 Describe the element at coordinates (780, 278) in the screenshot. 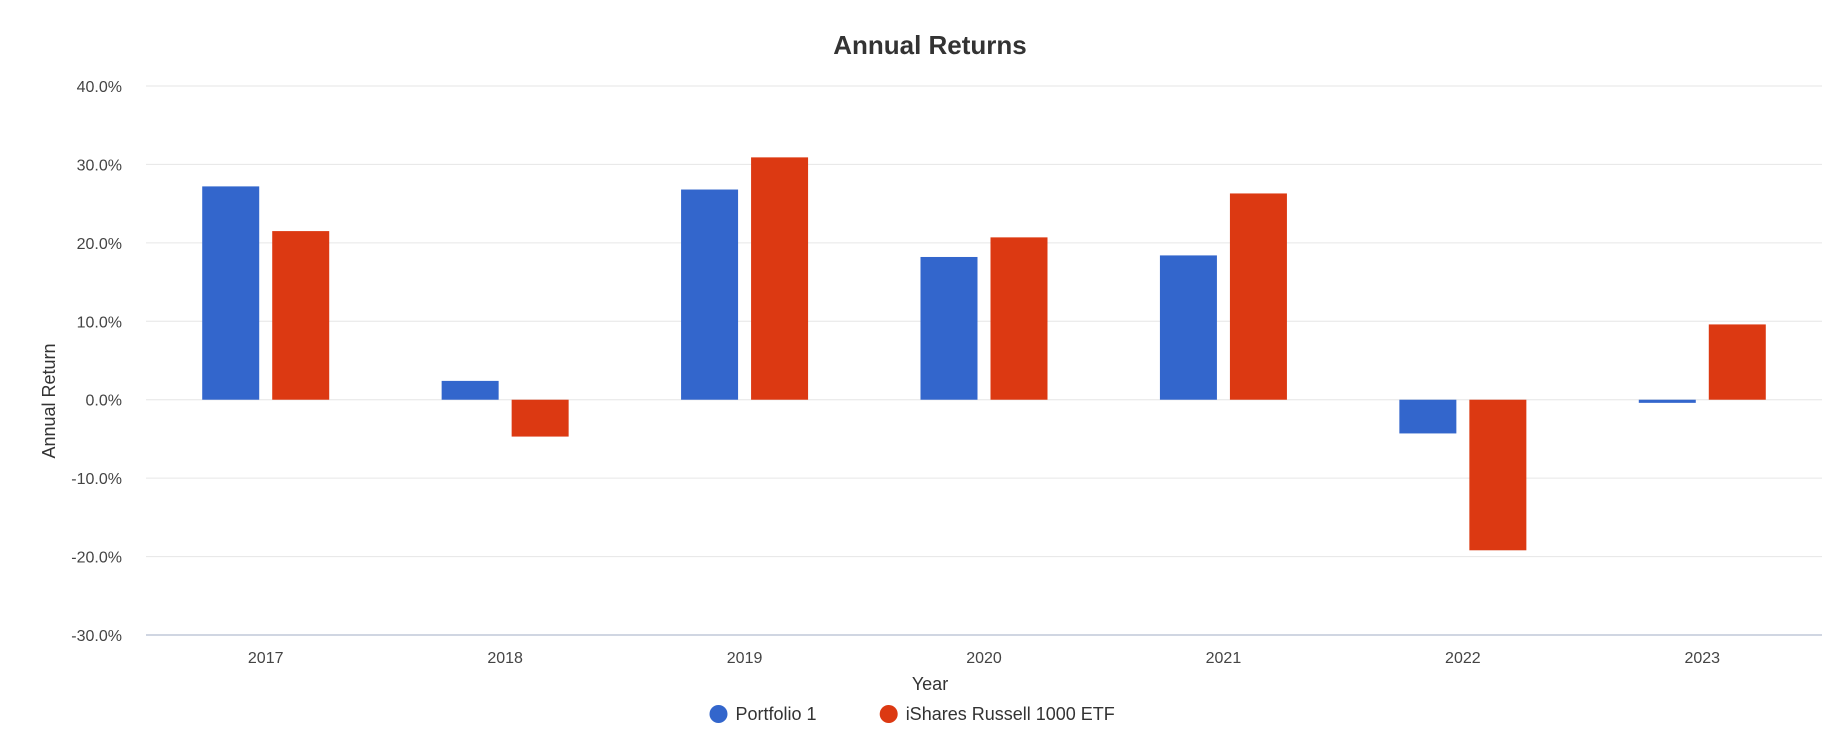

I see `bar-ishares-russell-1000-etf-2019` at that location.